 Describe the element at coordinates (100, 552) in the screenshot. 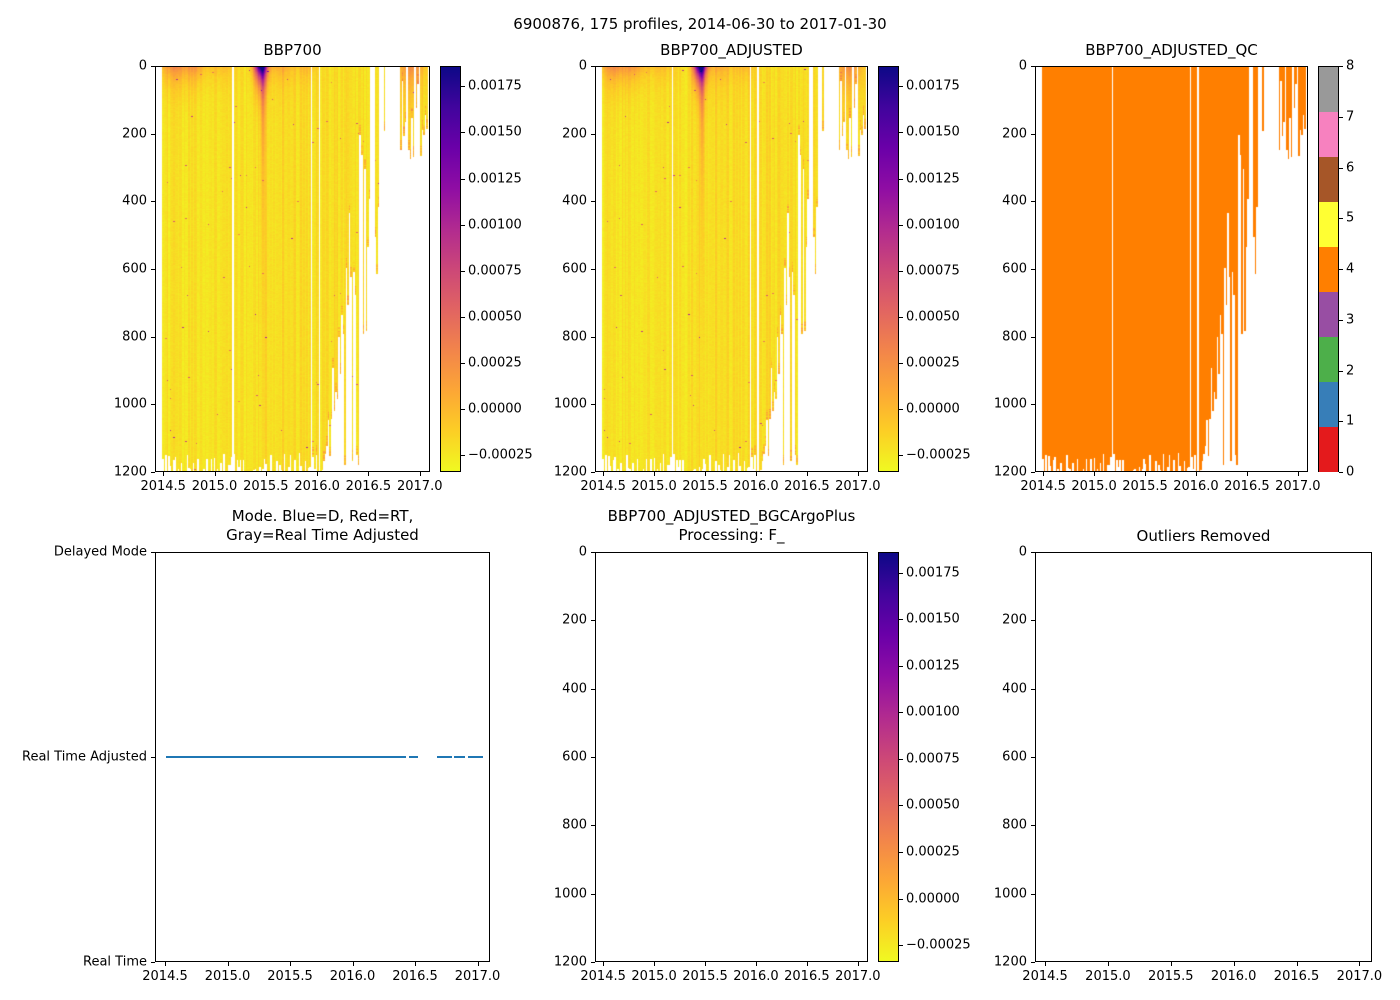

I see `mode-y-tick-label: Delayed Mode` at that location.